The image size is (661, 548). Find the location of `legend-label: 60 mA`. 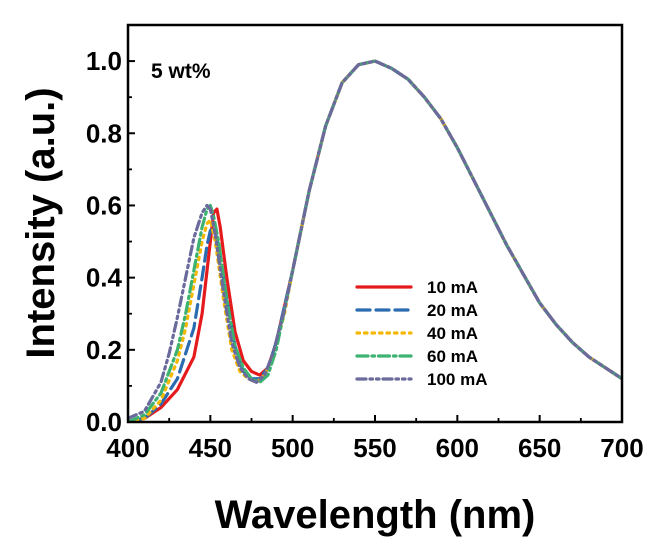

legend-label: 60 mA is located at coordinates (452, 356).